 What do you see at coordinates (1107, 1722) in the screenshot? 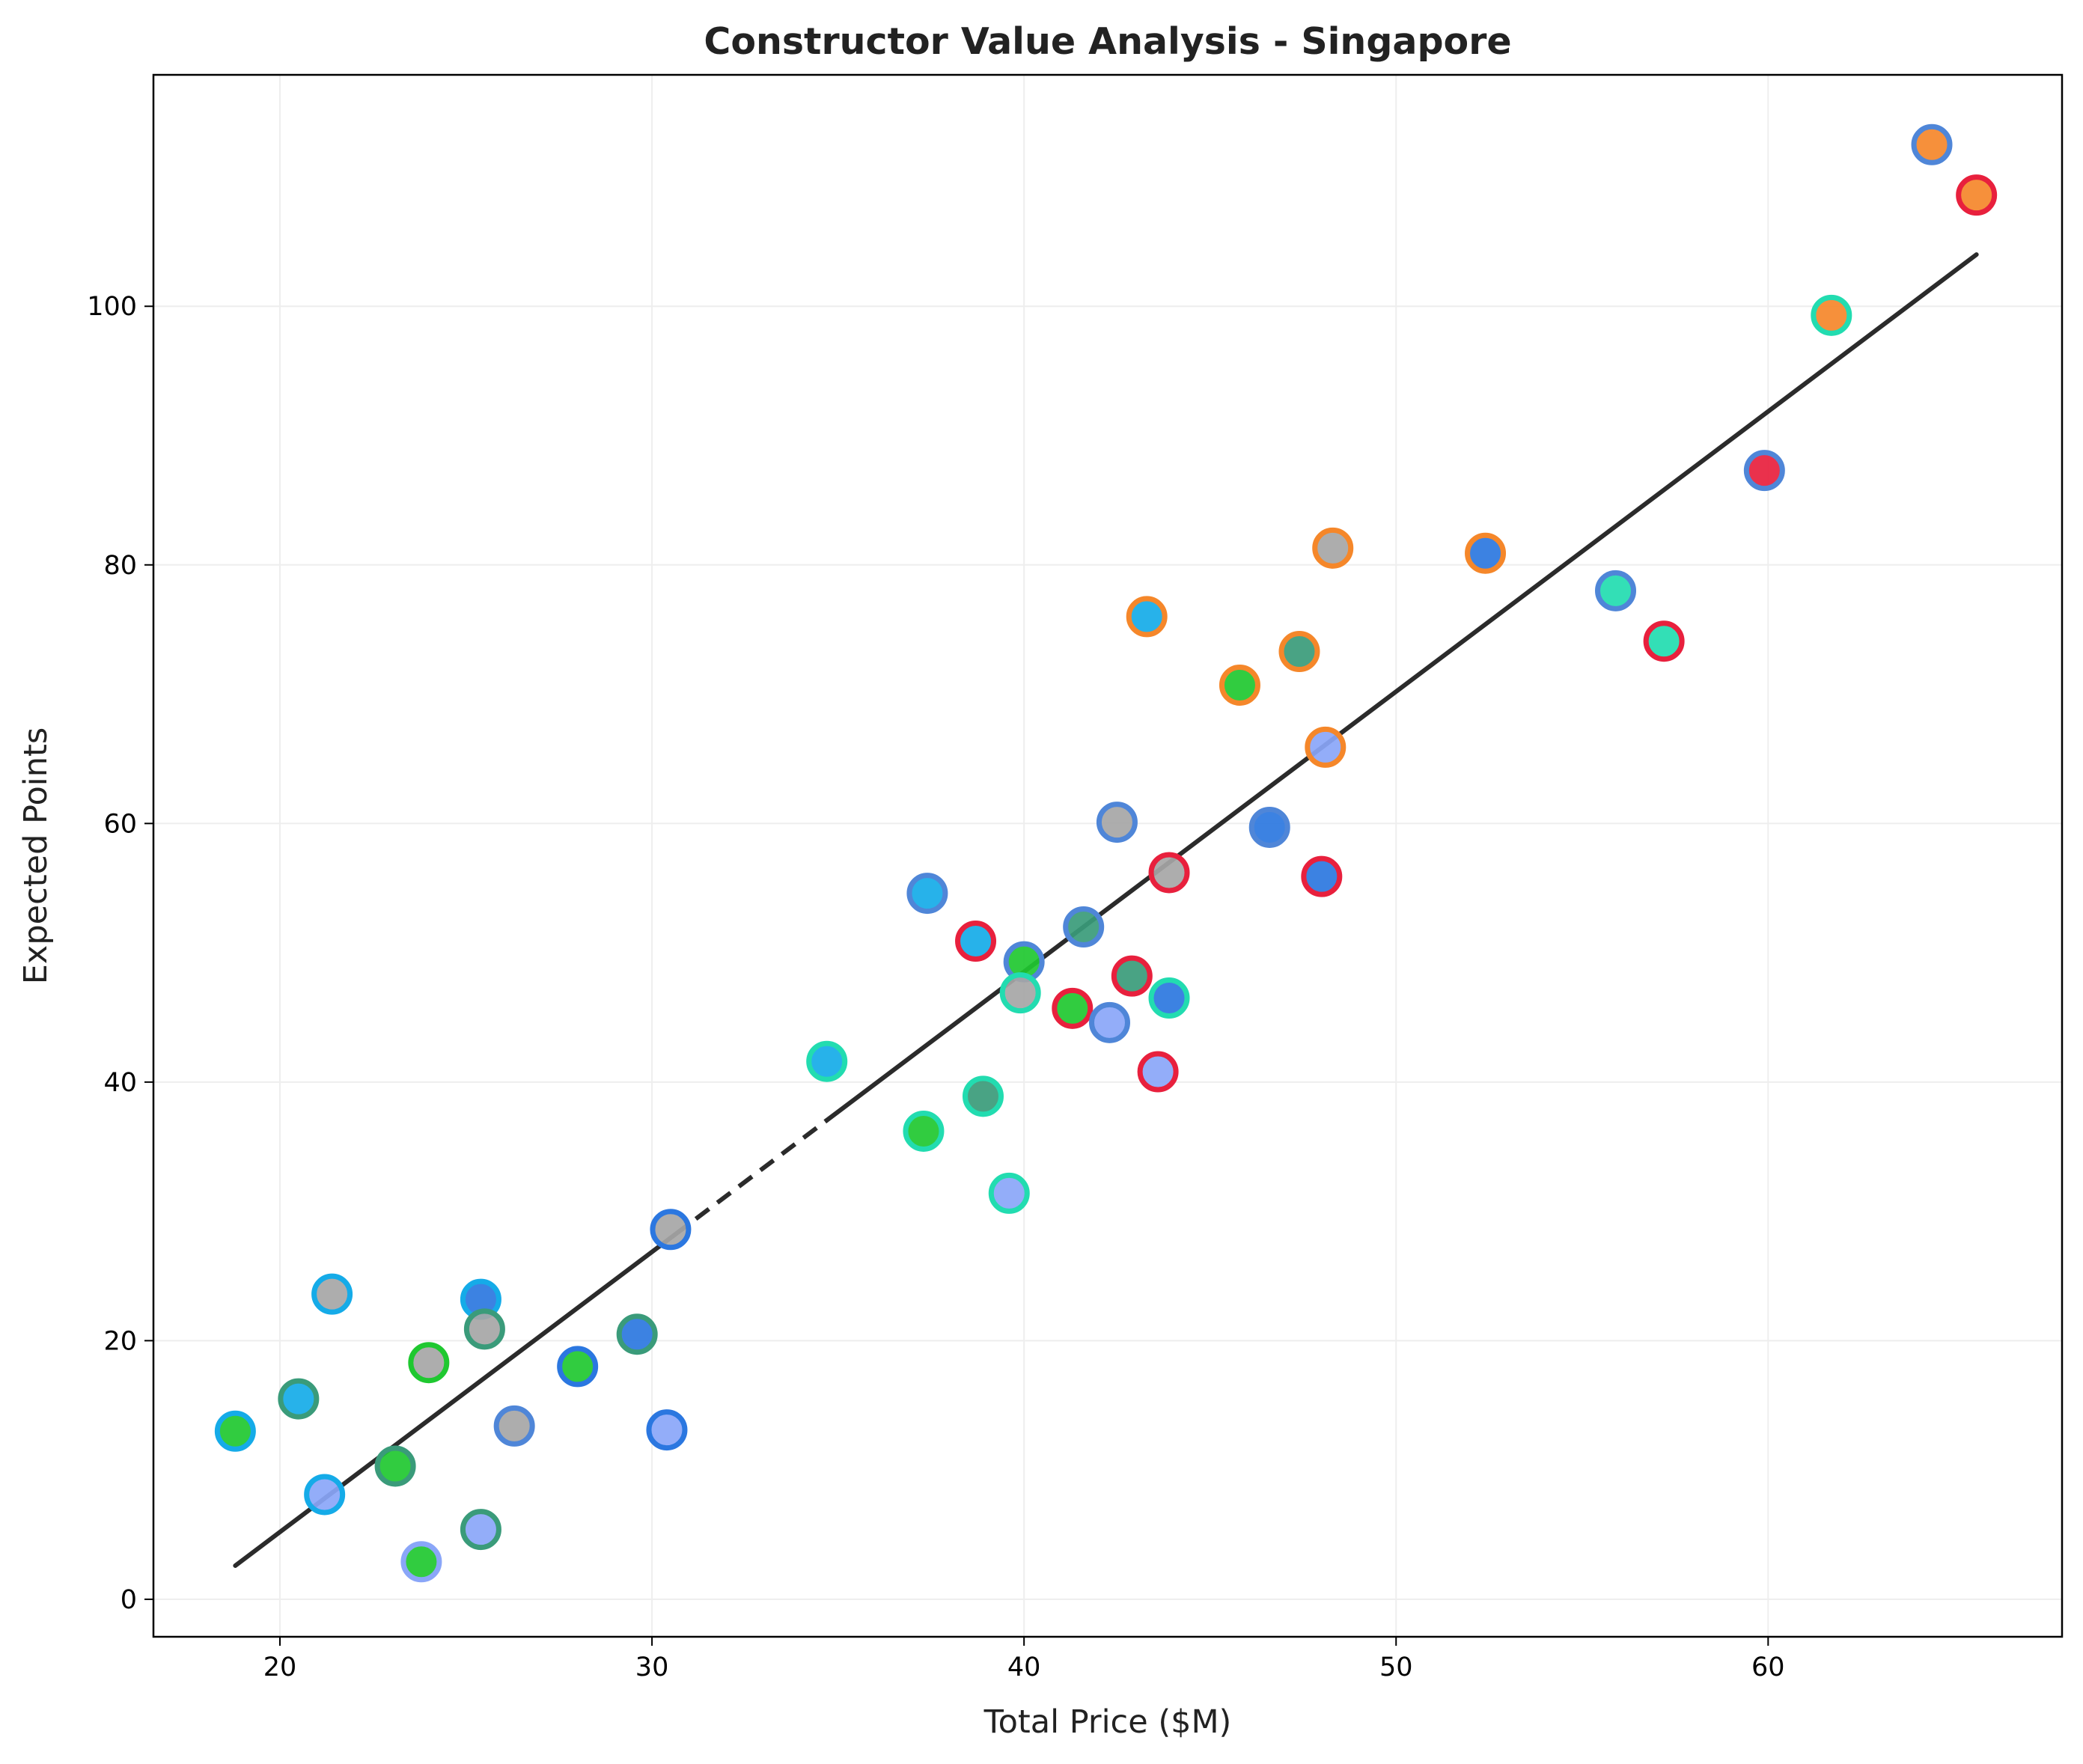
I see `x-axis-label: Total Price ($M)` at bounding box center [1107, 1722].